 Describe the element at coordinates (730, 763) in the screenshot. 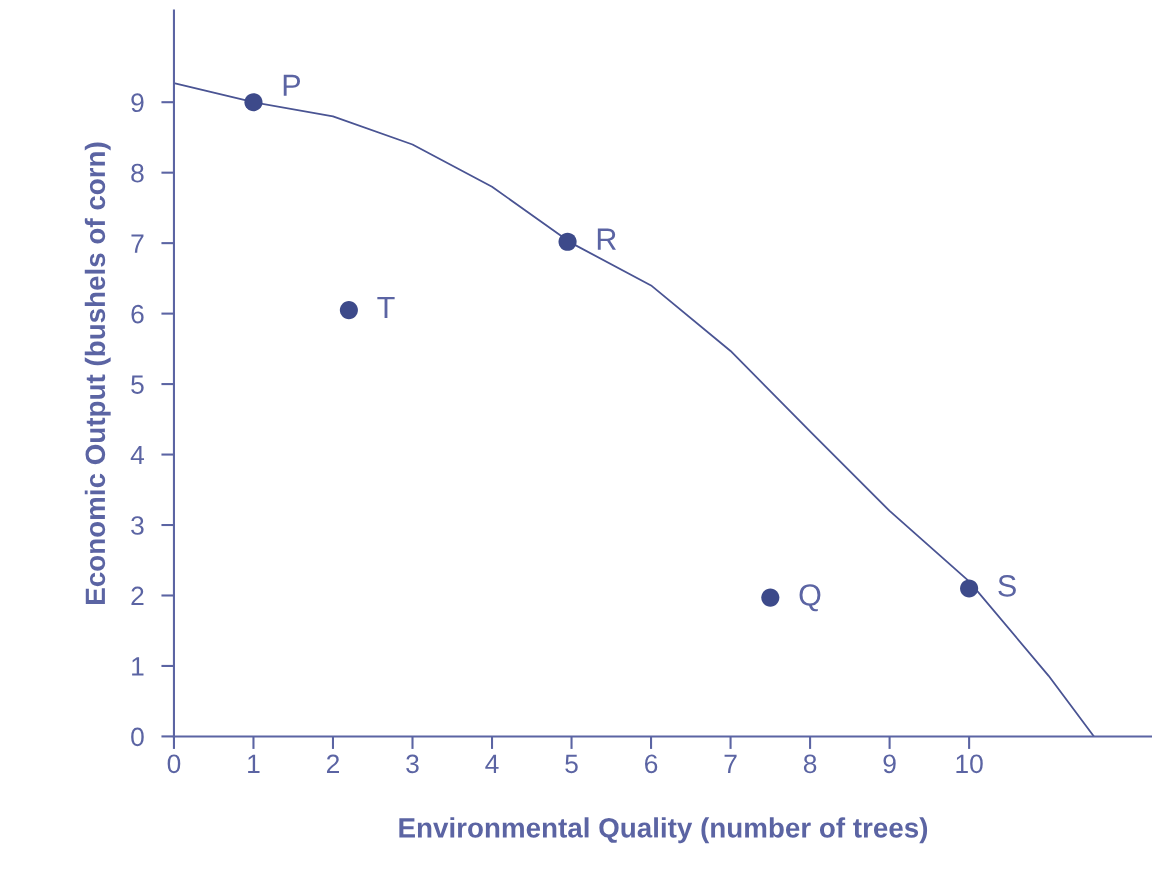

I see `x-tick-label: 7` at that location.